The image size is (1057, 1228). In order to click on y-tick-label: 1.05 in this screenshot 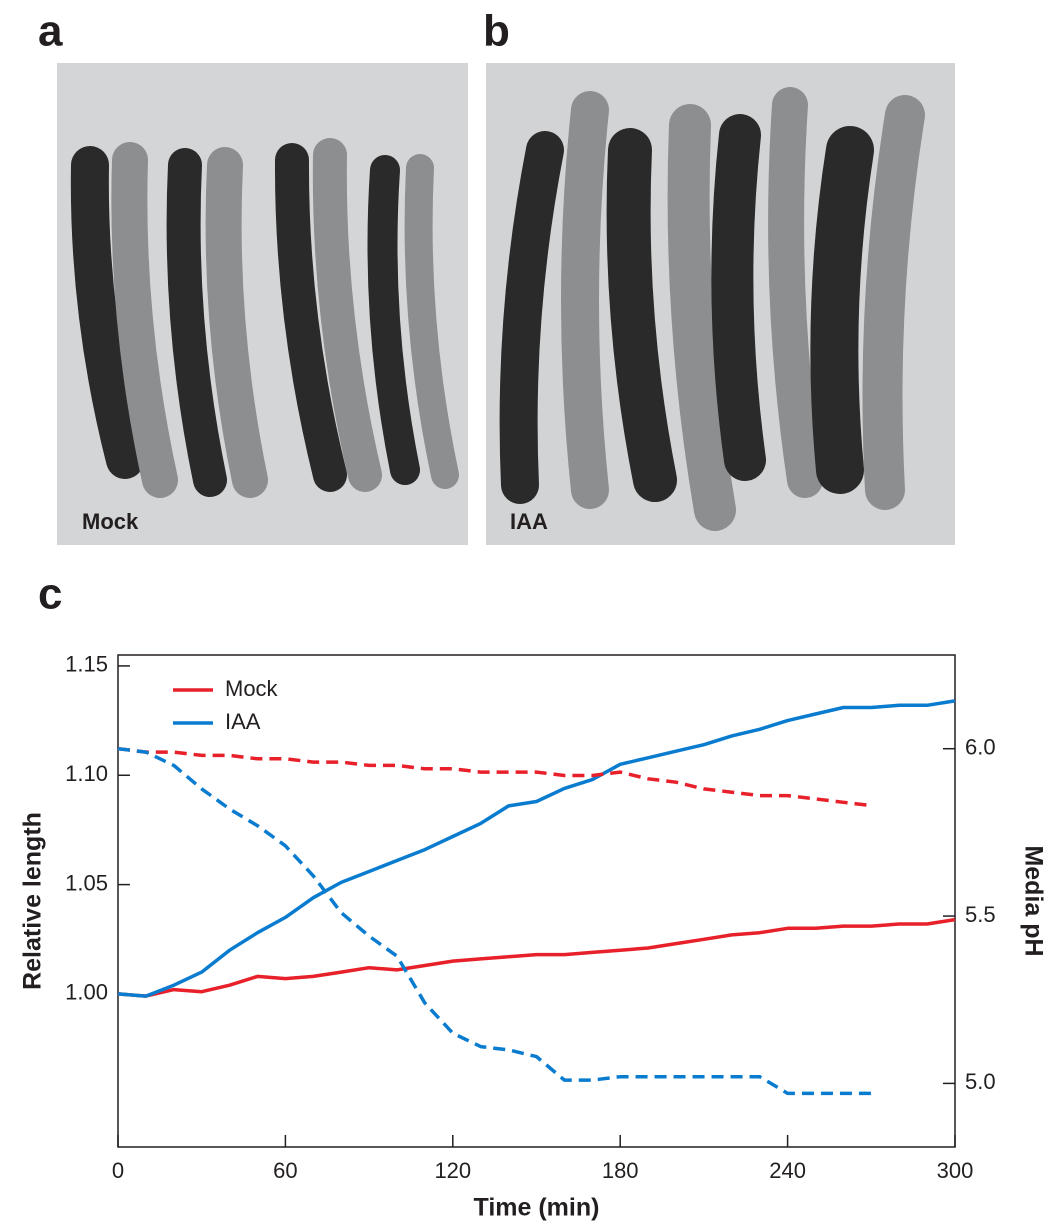, I will do `click(86, 882)`.